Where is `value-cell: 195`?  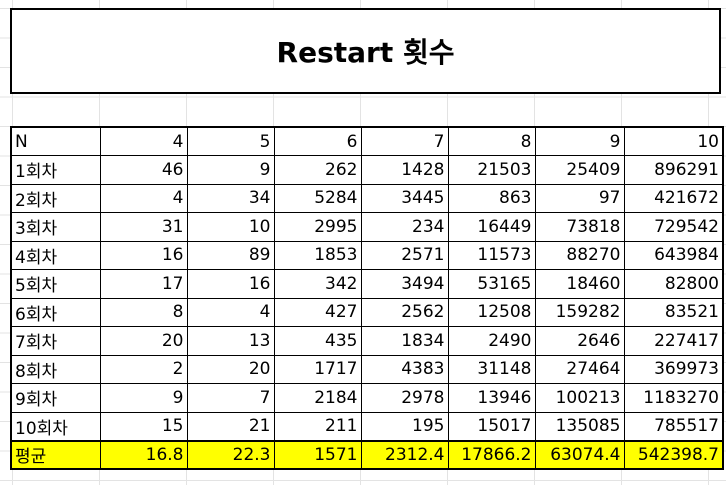 value-cell: 195 is located at coordinates (404, 426).